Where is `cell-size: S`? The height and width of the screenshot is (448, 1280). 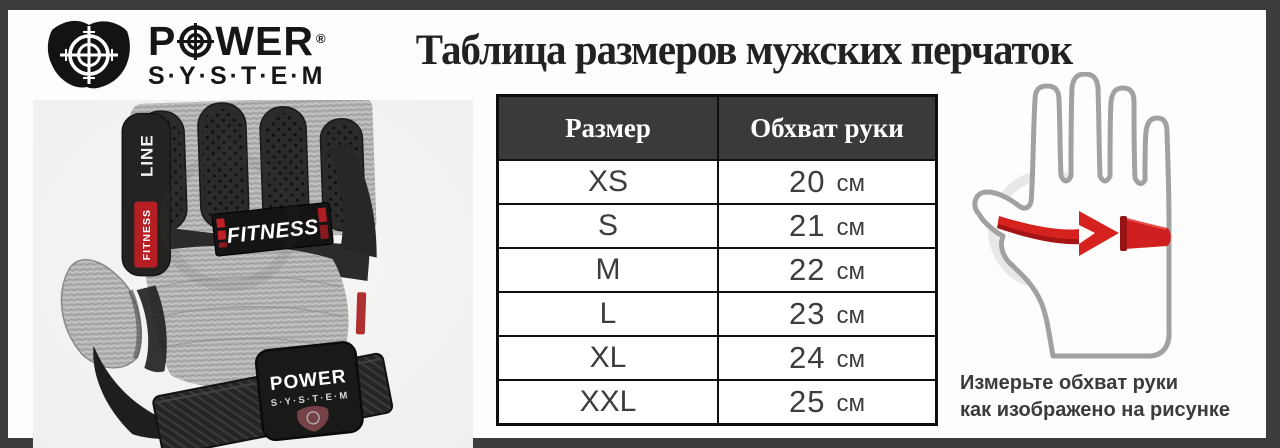 cell-size: S is located at coordinates (607, 225).